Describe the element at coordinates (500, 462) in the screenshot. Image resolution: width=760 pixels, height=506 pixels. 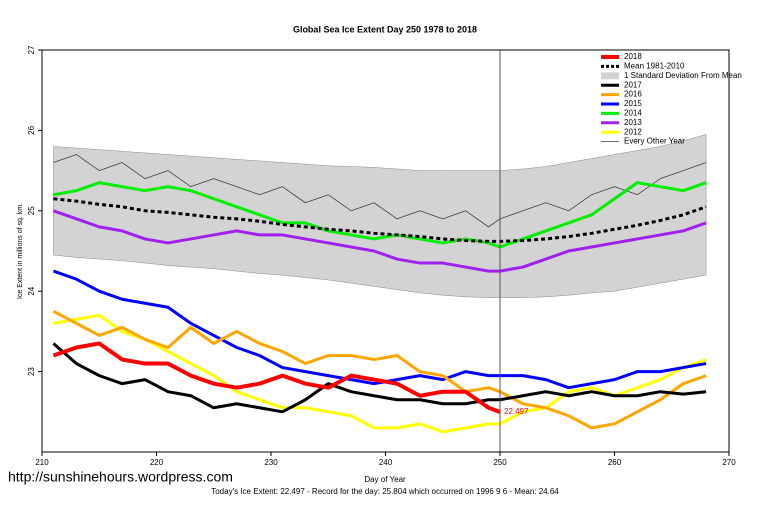
I see `x-tick-label: 250` at that location.